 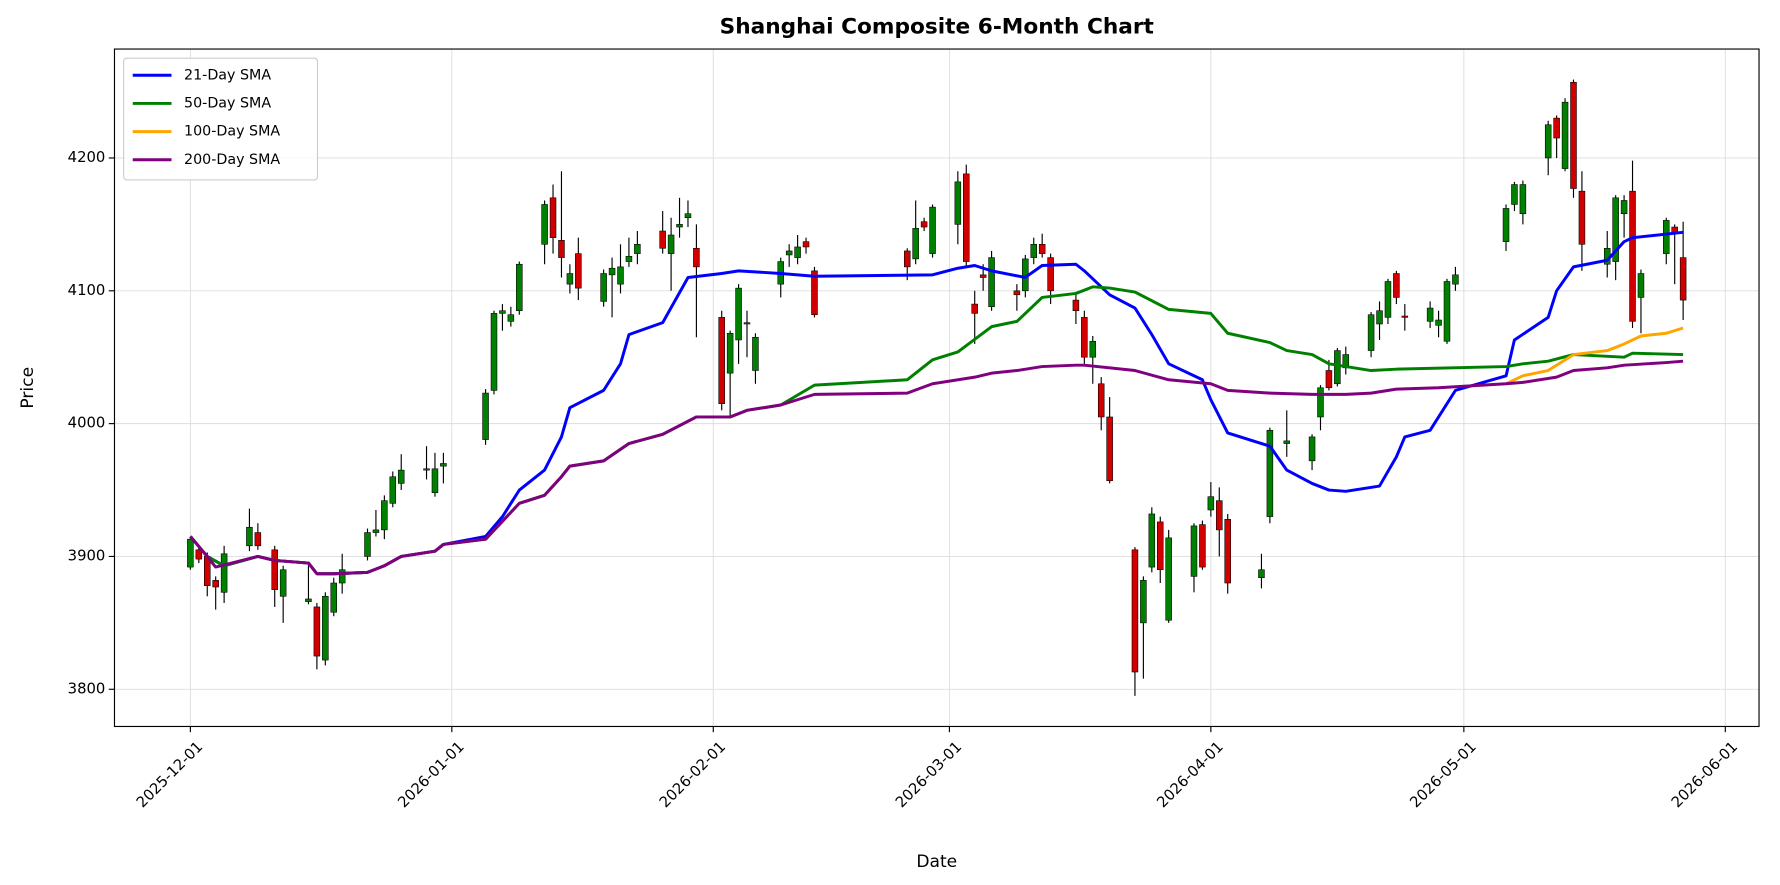 What do you see at coordinates (936, 862) in the screenshot?
I see `x-axis-label: Date` at bounding box center [936, 862].